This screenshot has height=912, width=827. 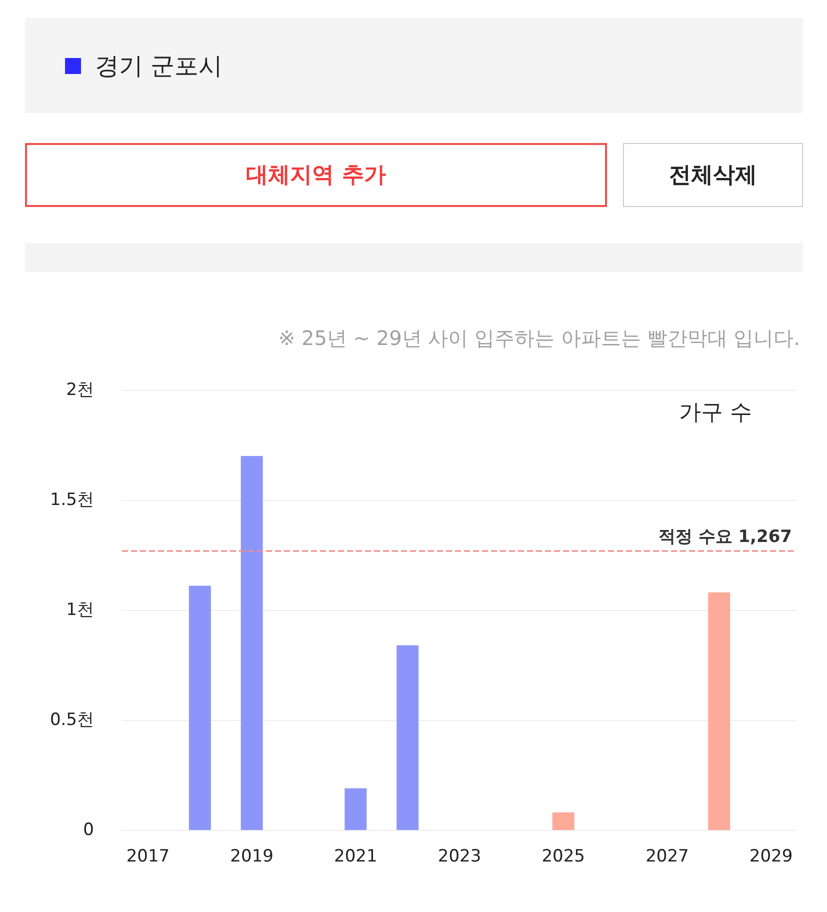 I want to click on text: 전체삭제, so click(x=713, y=175).